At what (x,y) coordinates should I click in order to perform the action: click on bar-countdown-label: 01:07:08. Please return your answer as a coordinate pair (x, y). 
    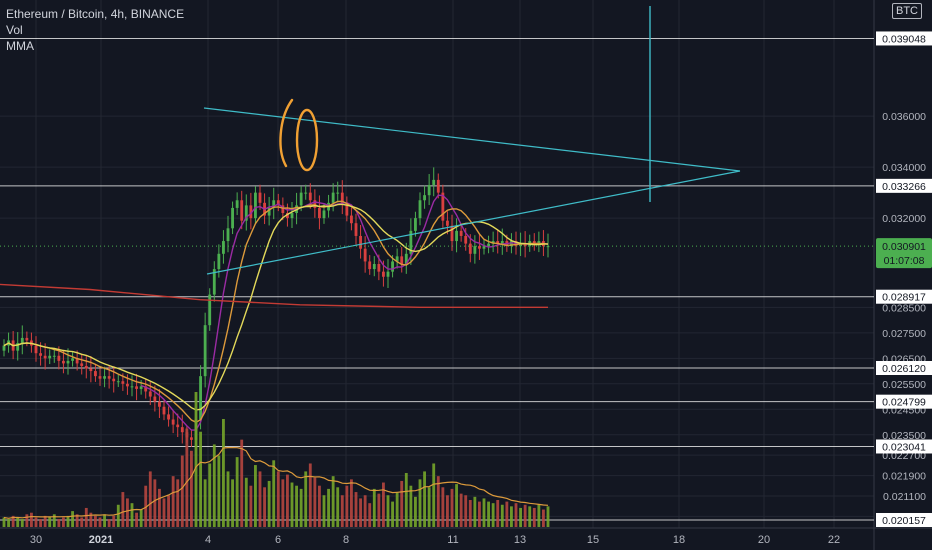
    Looking at the image, I should click on (904, 261).